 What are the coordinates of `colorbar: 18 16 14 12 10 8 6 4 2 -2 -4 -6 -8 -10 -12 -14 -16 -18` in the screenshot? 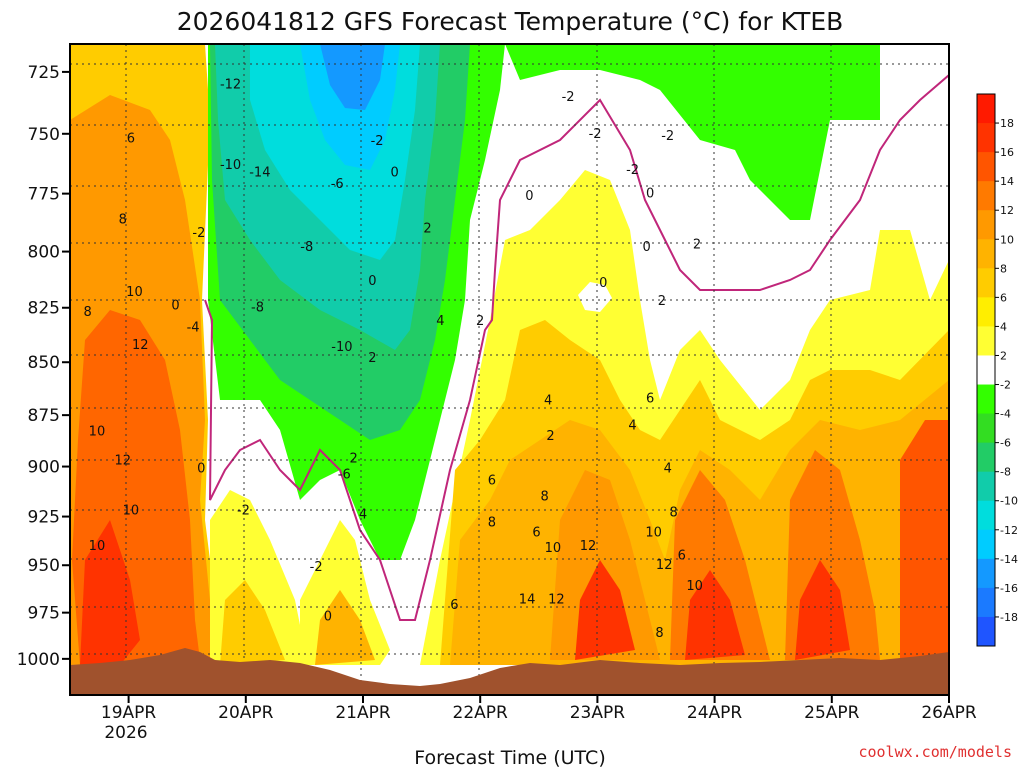 It's located at (997, 370).